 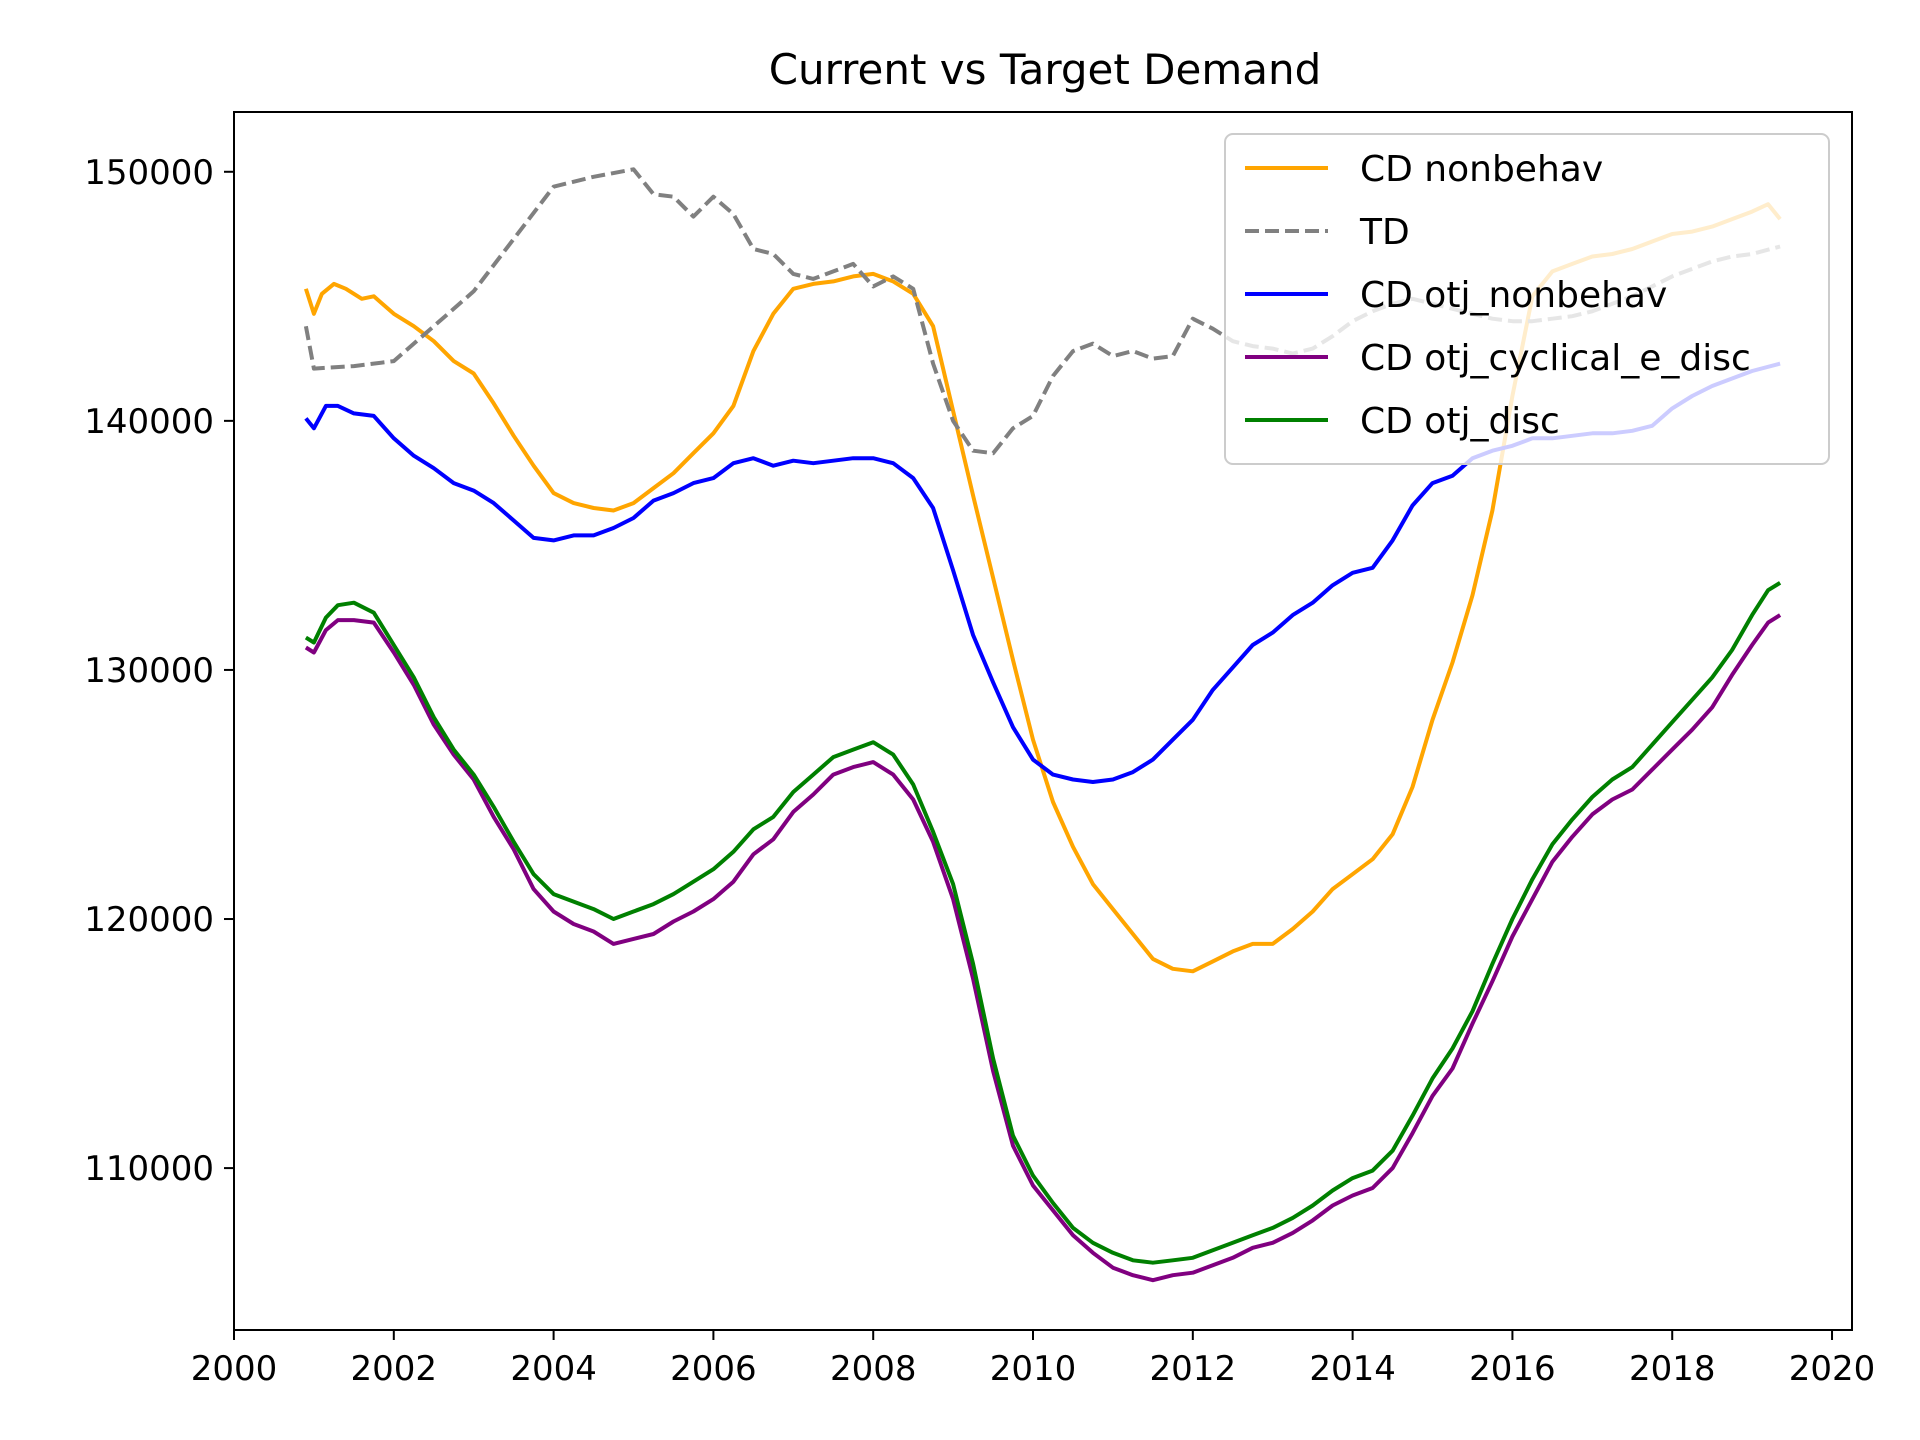 What do you see at coordinates (1193, 1369) in the screenshot?
I see `x-tick-label: 2012` at bounding box center [1193, 1369].